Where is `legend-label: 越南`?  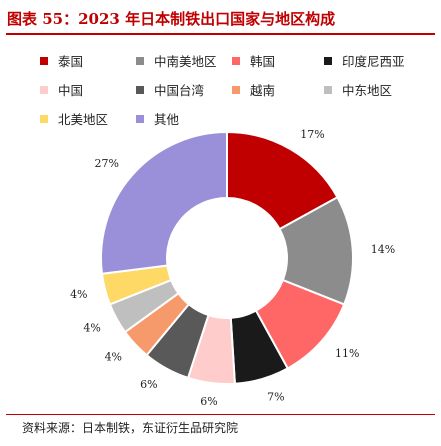
legend-label: 越南 is located at coordinates (263, 90).